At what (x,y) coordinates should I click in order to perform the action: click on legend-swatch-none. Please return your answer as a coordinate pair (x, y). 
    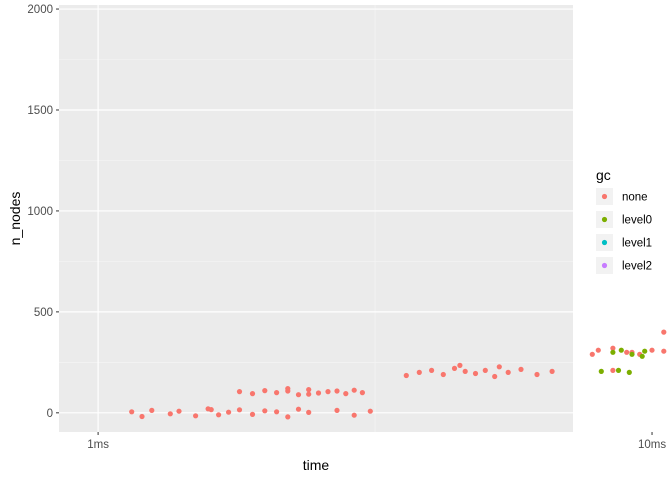
    Looking at the image, I should click on (604, 196).